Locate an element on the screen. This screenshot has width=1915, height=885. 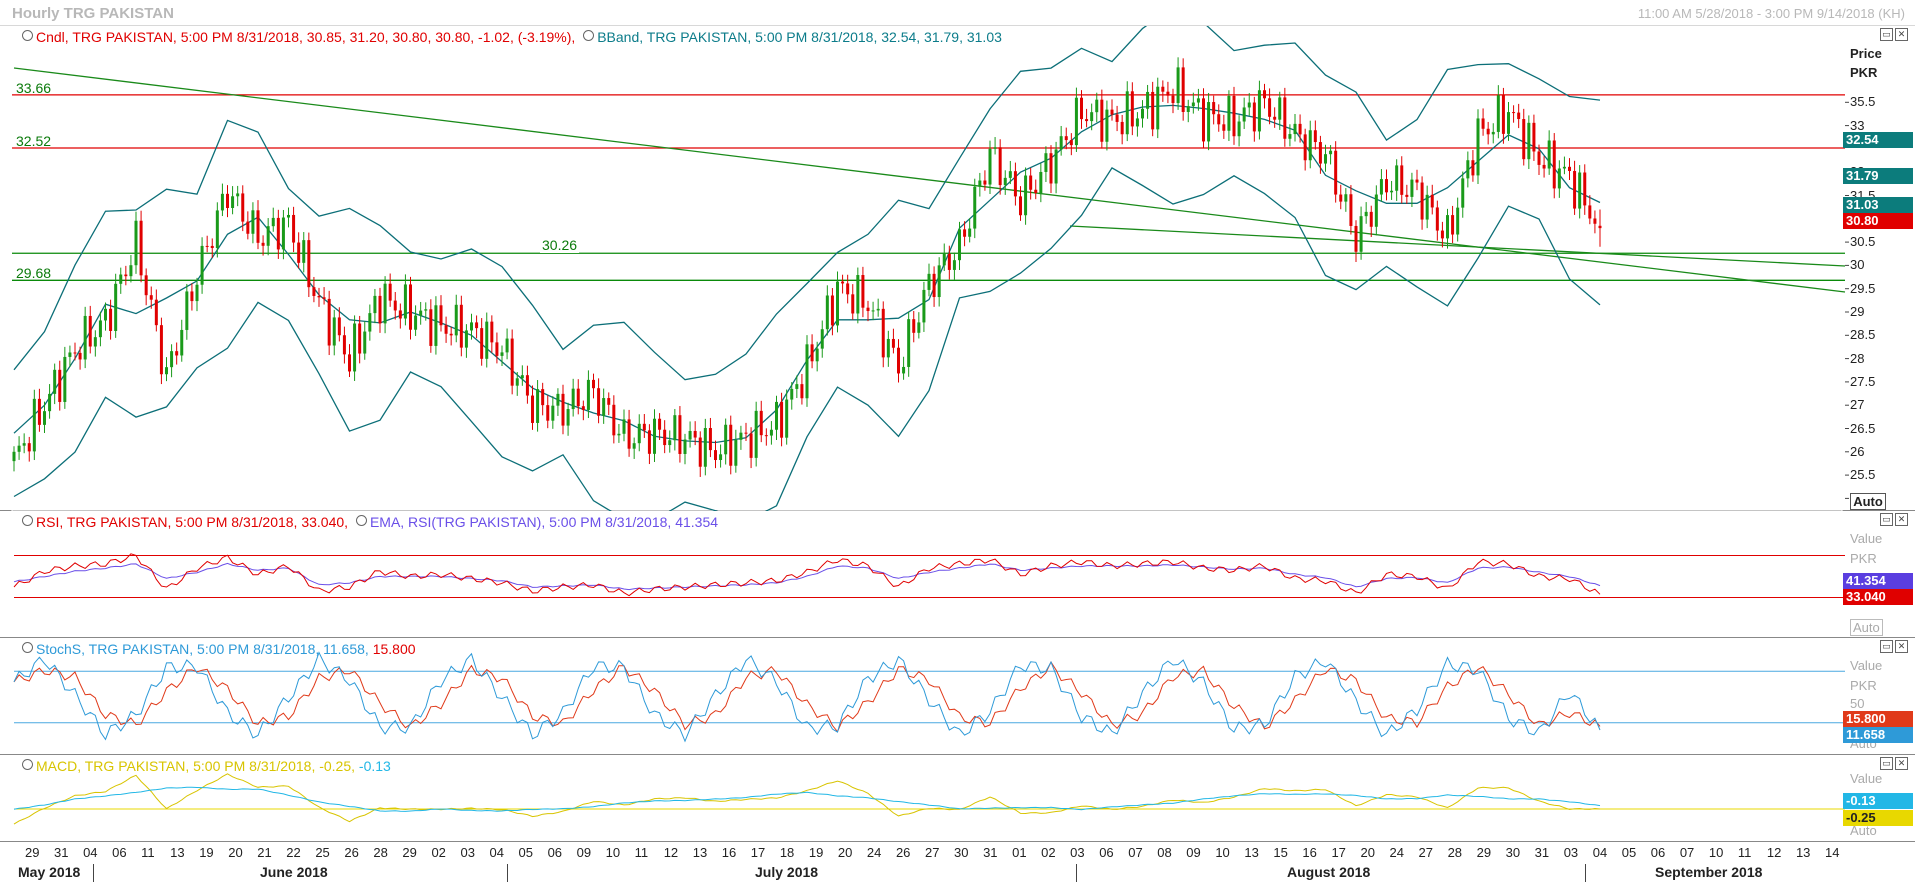
date-tick-label: 08 is located at coordinates (1164, 852).